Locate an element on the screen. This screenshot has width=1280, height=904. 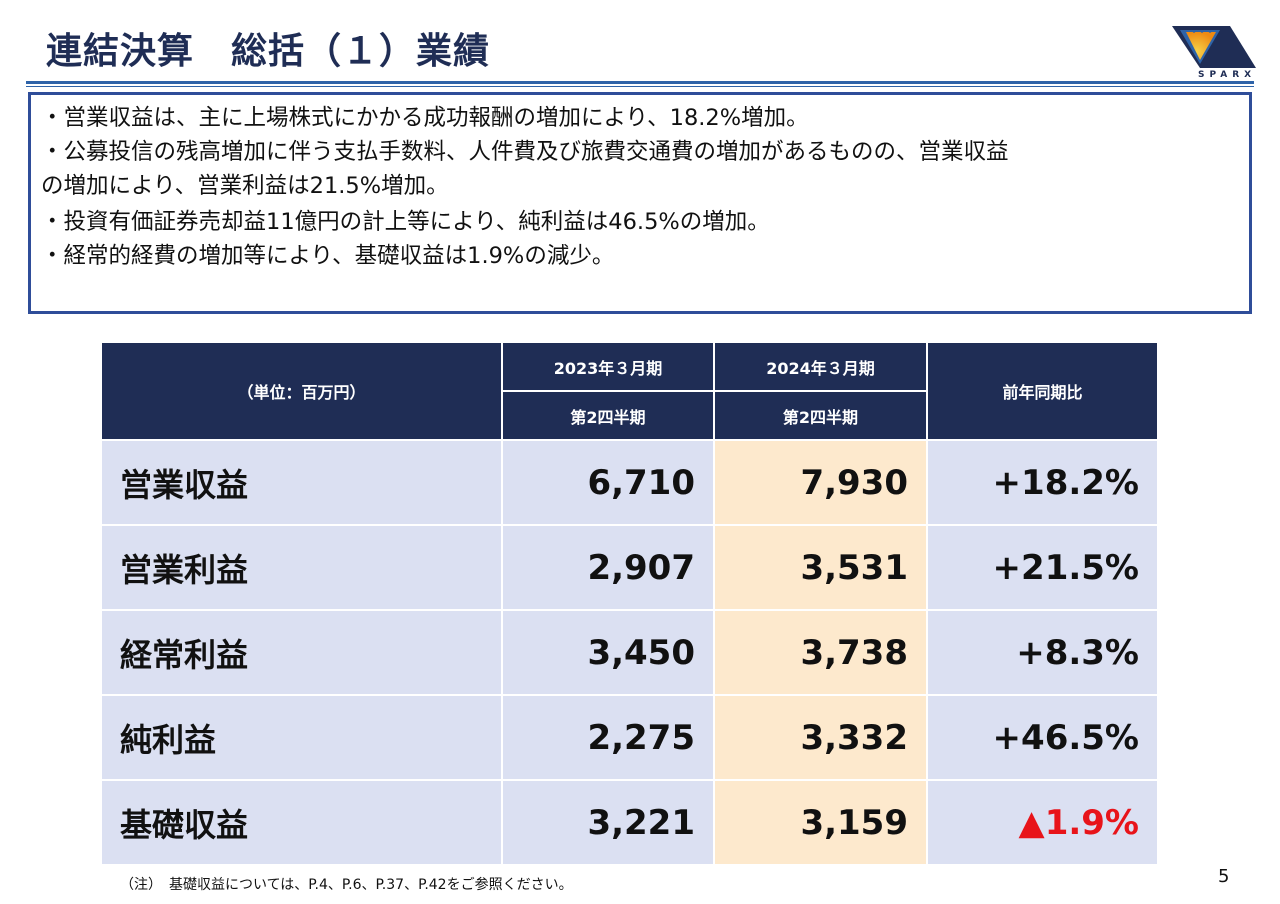
page-title: 連結決算 総括（１）業績 is located at coordinates (268, 51).